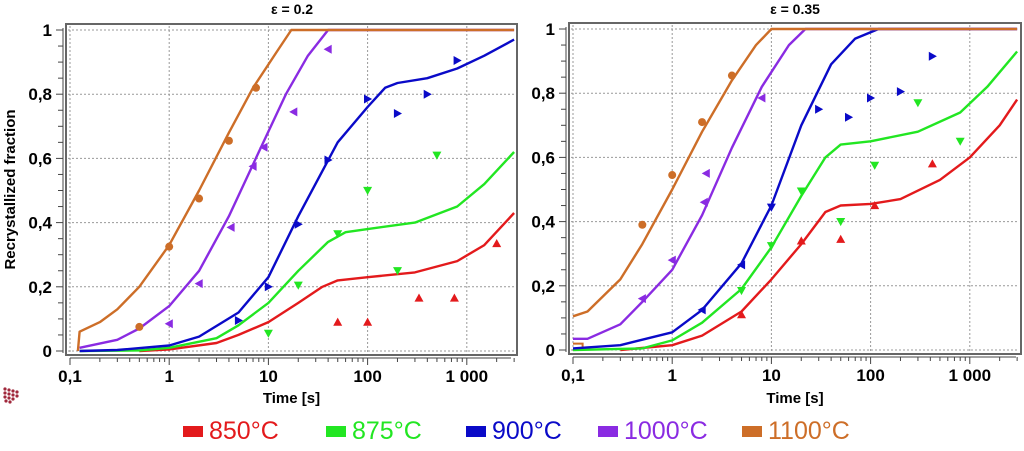 The width and height of the screenshot is (1024, 451). Describe the element at coordinates (527, 431) in the screenshot. I see `legend-label-900: 900°C` at that location.